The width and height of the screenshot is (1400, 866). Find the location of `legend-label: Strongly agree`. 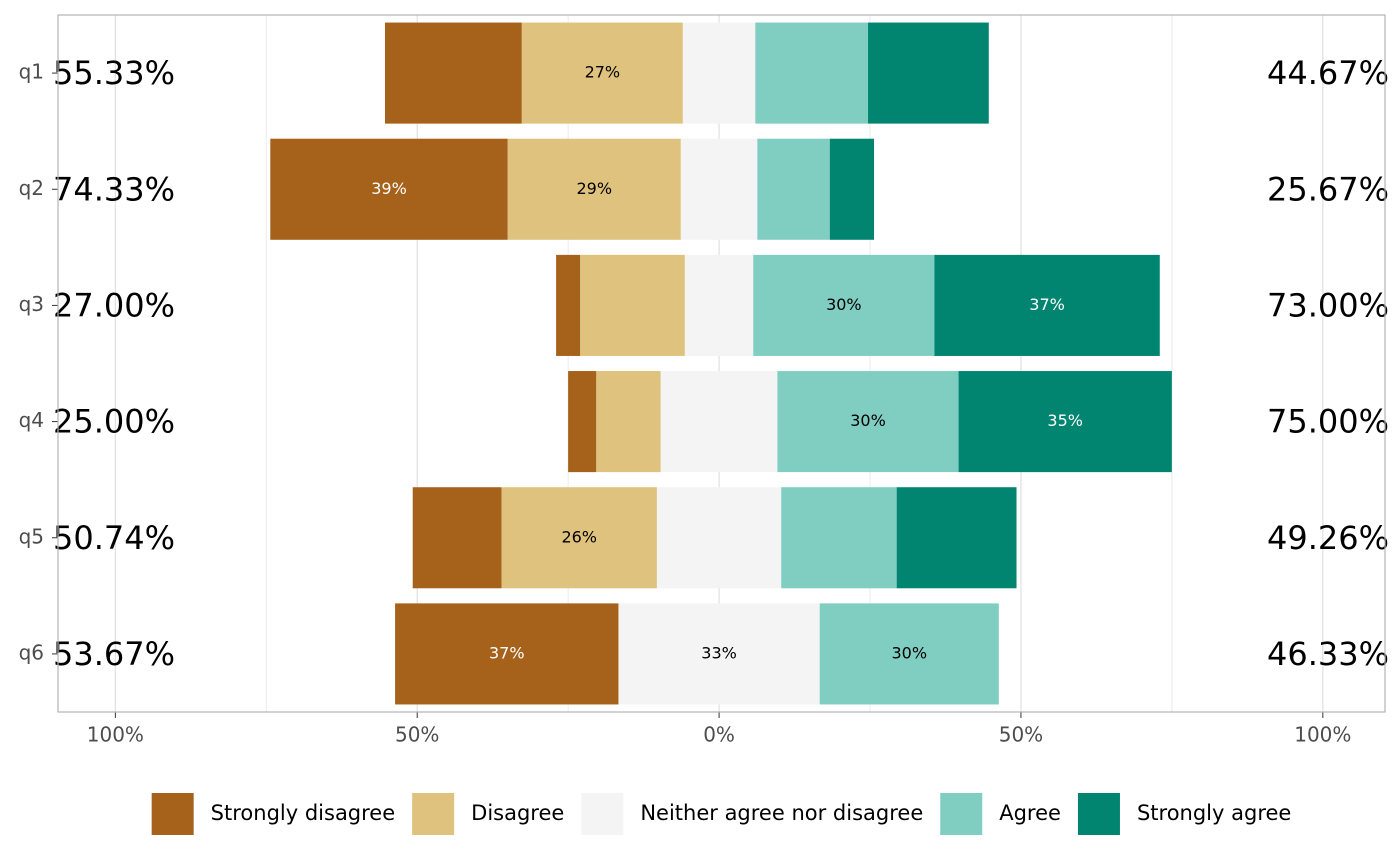

legend-label: Strongly agree is located at coordinates (1214, 813).